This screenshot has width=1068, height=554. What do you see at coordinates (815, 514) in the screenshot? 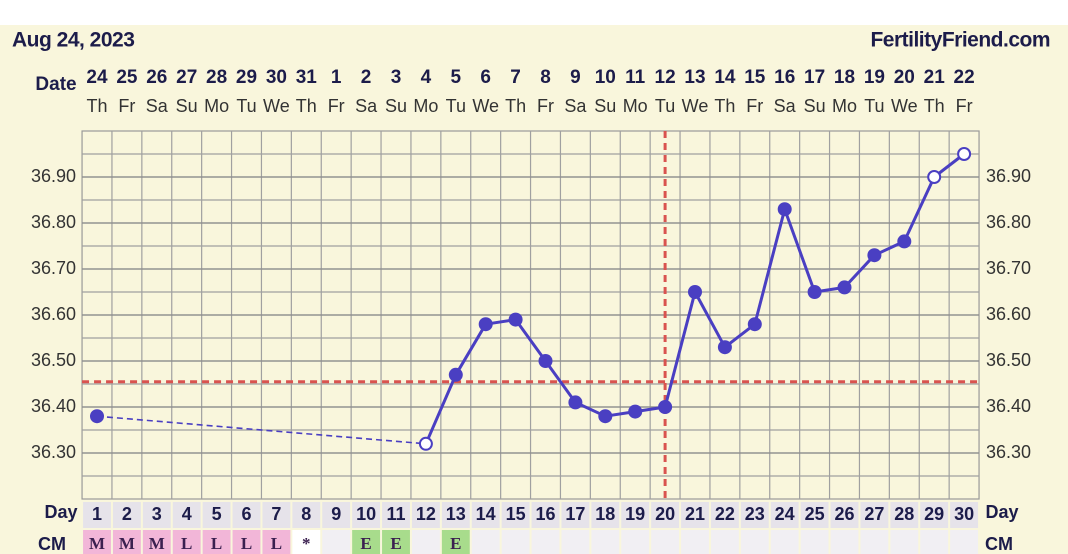
I see `day-number: 25` at bounding box center [815, 514].